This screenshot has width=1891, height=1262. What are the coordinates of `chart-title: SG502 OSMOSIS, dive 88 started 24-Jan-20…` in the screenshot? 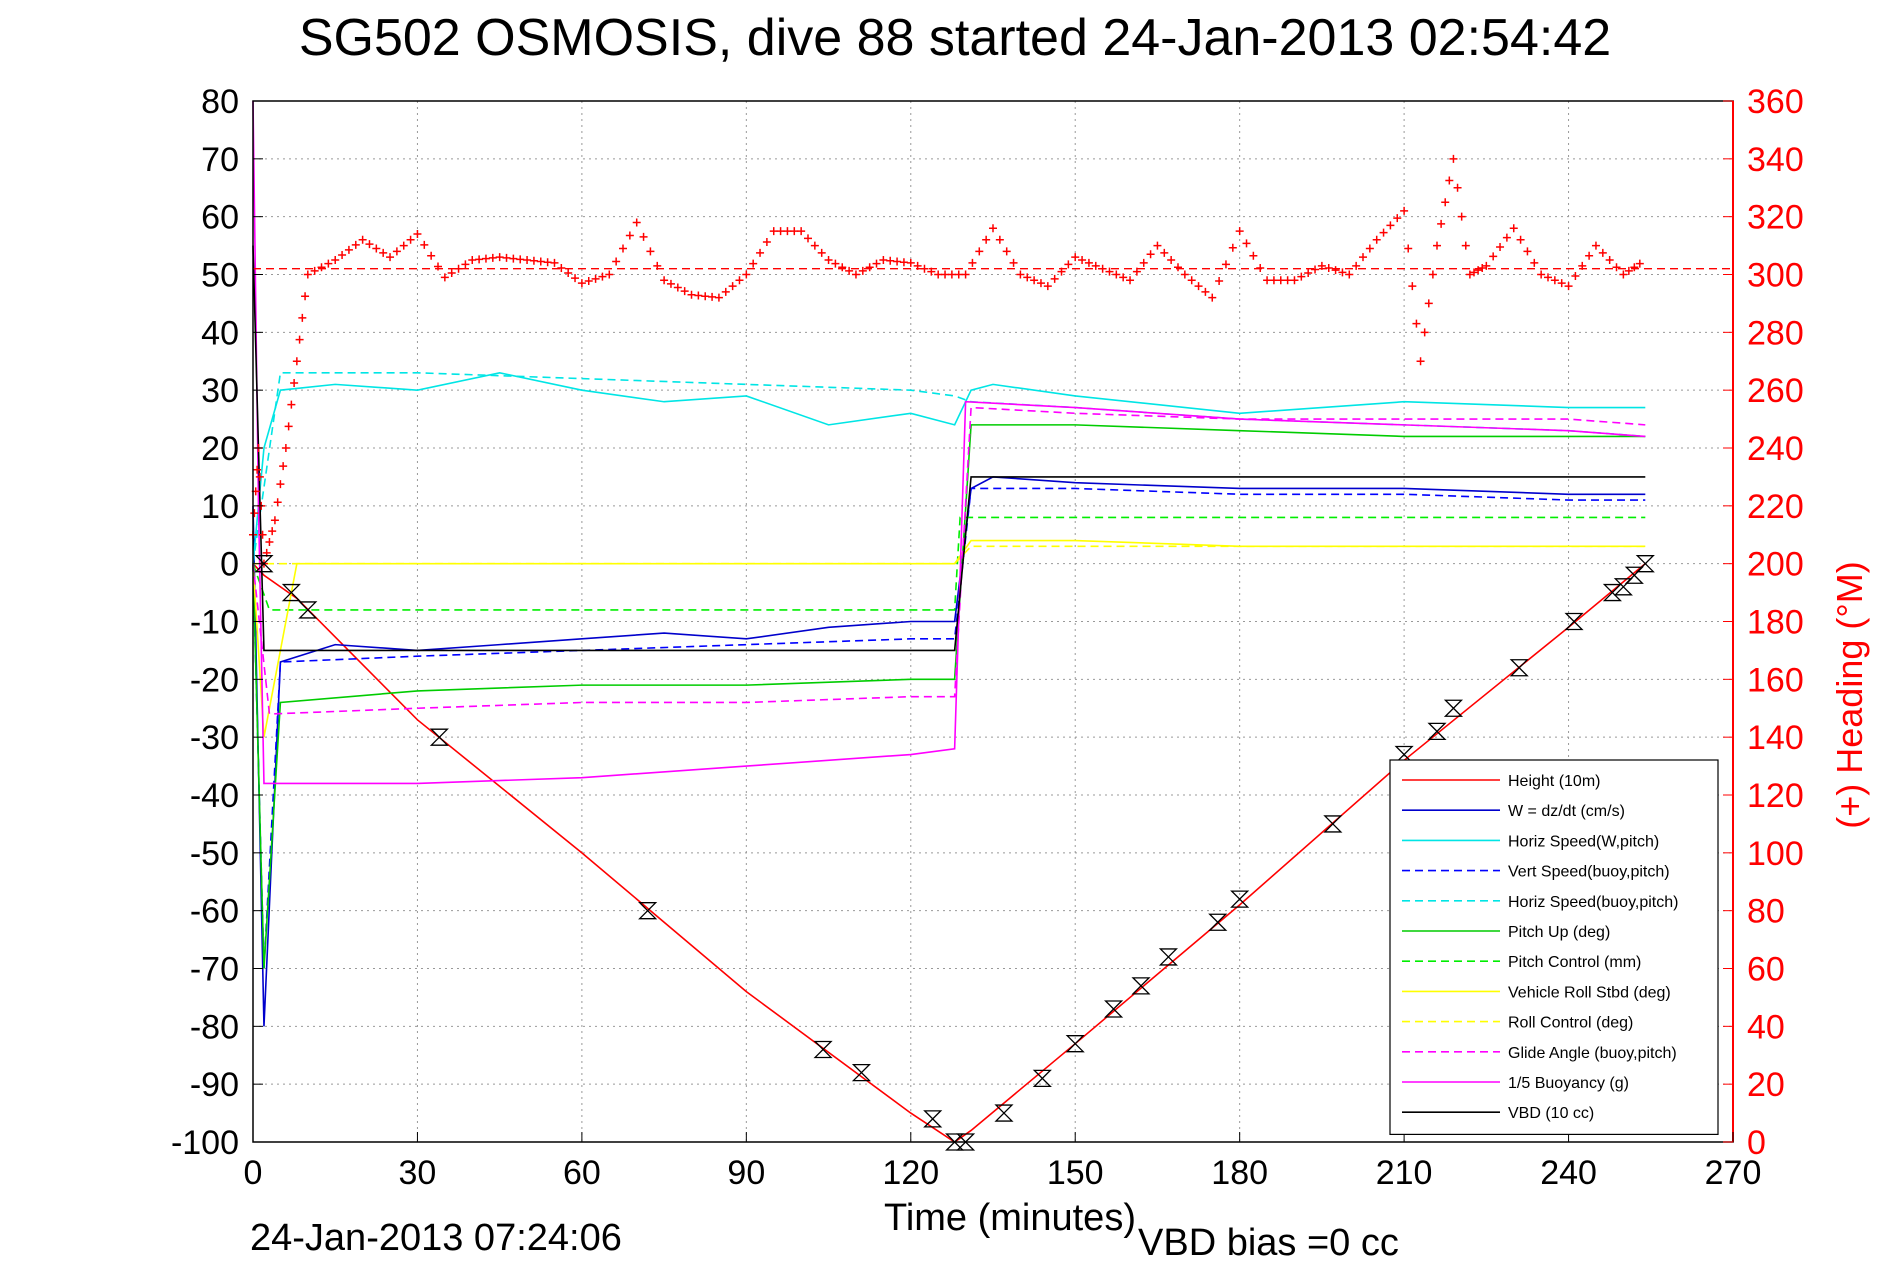 It's located at (955, 38).